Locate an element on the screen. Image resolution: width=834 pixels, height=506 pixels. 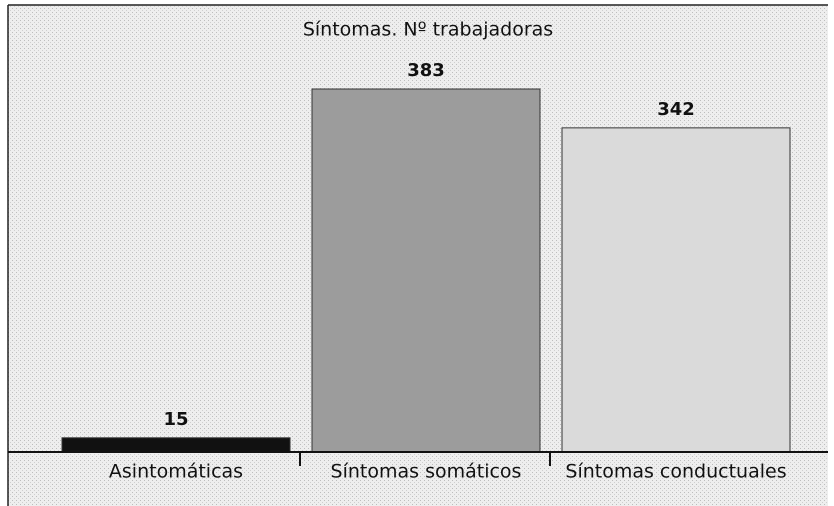
x-tick-label: Síntomas conductuales is located at coordinates (675, 472).